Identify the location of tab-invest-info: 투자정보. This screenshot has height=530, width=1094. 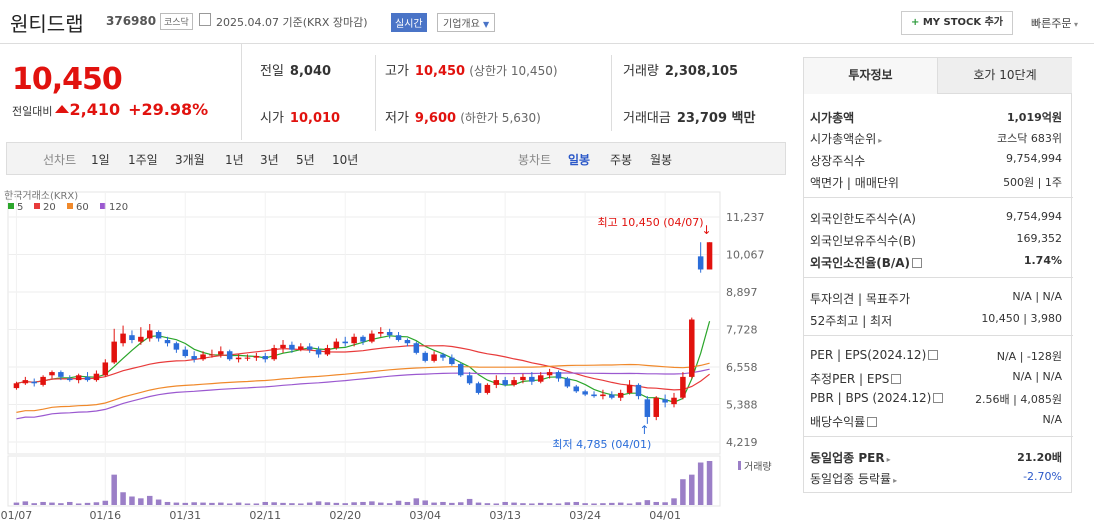
(871, 76).